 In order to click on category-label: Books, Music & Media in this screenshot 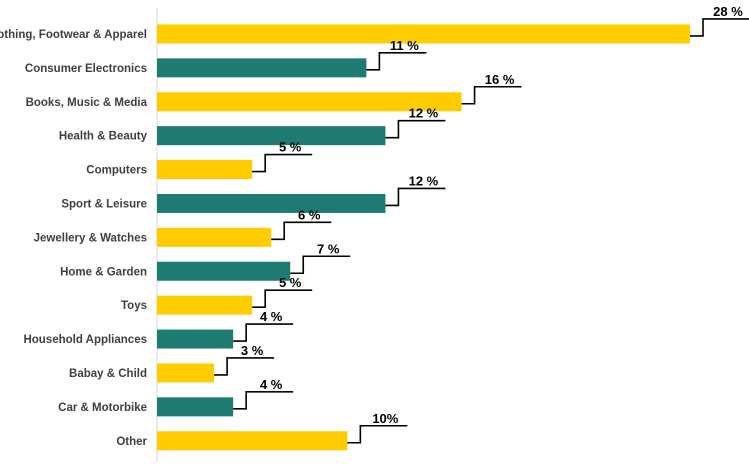, I will do `click(87, 103)`.